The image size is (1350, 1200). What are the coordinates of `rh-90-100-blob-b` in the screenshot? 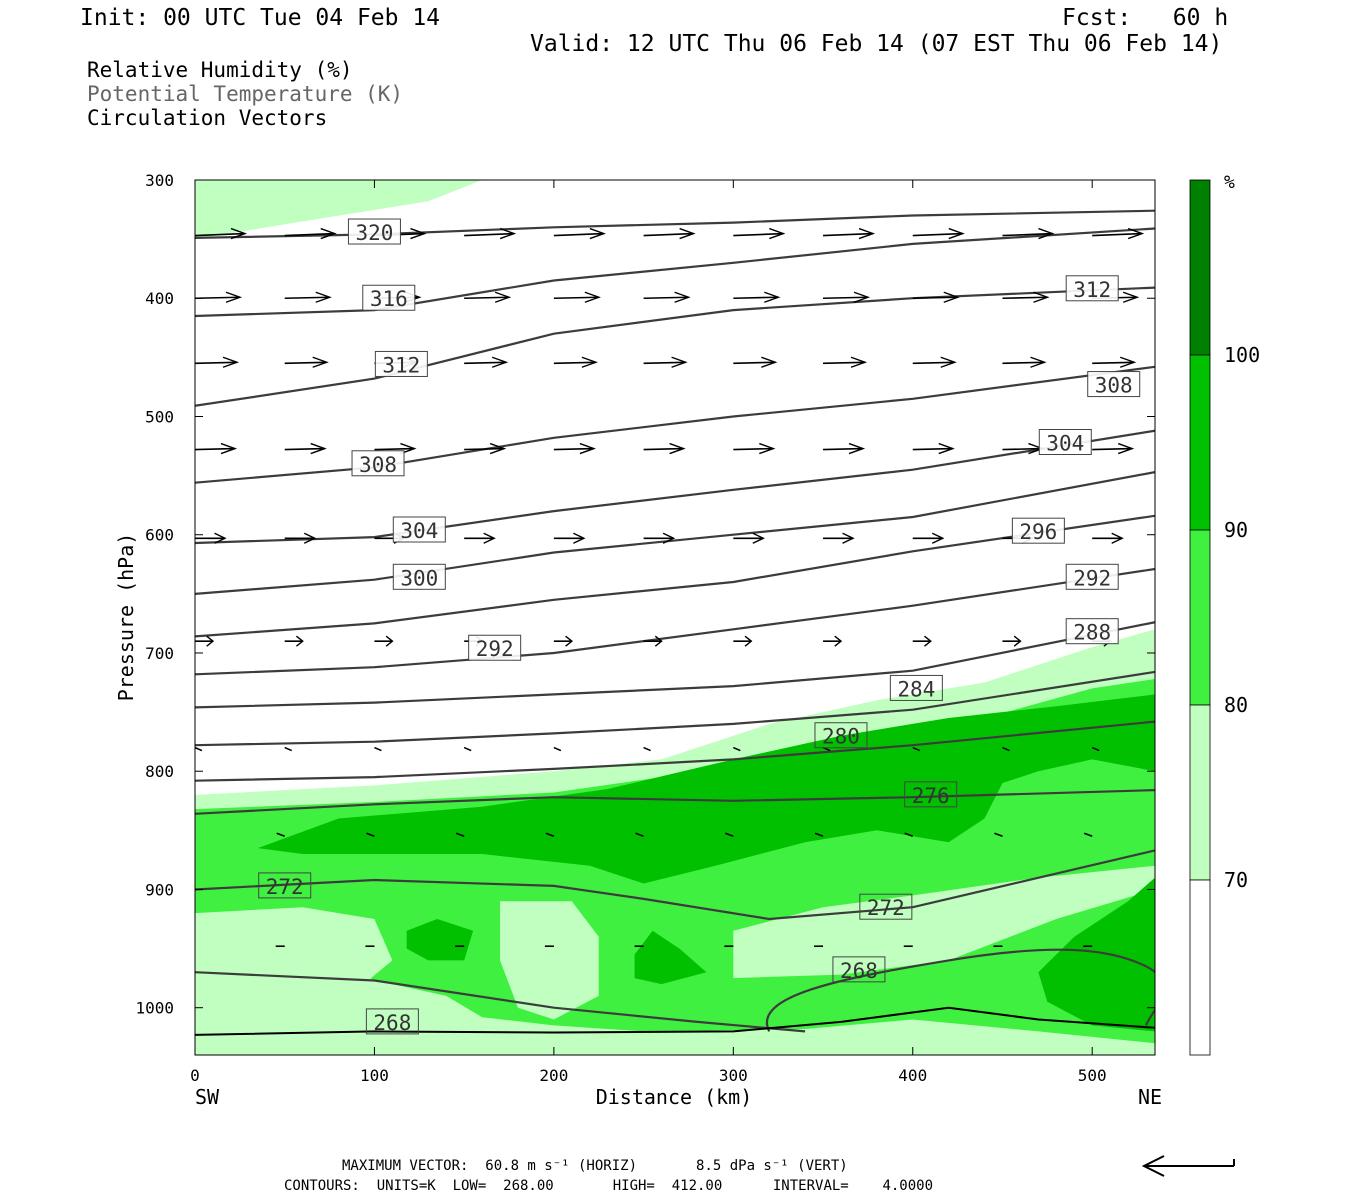 It's located at (670, 957).